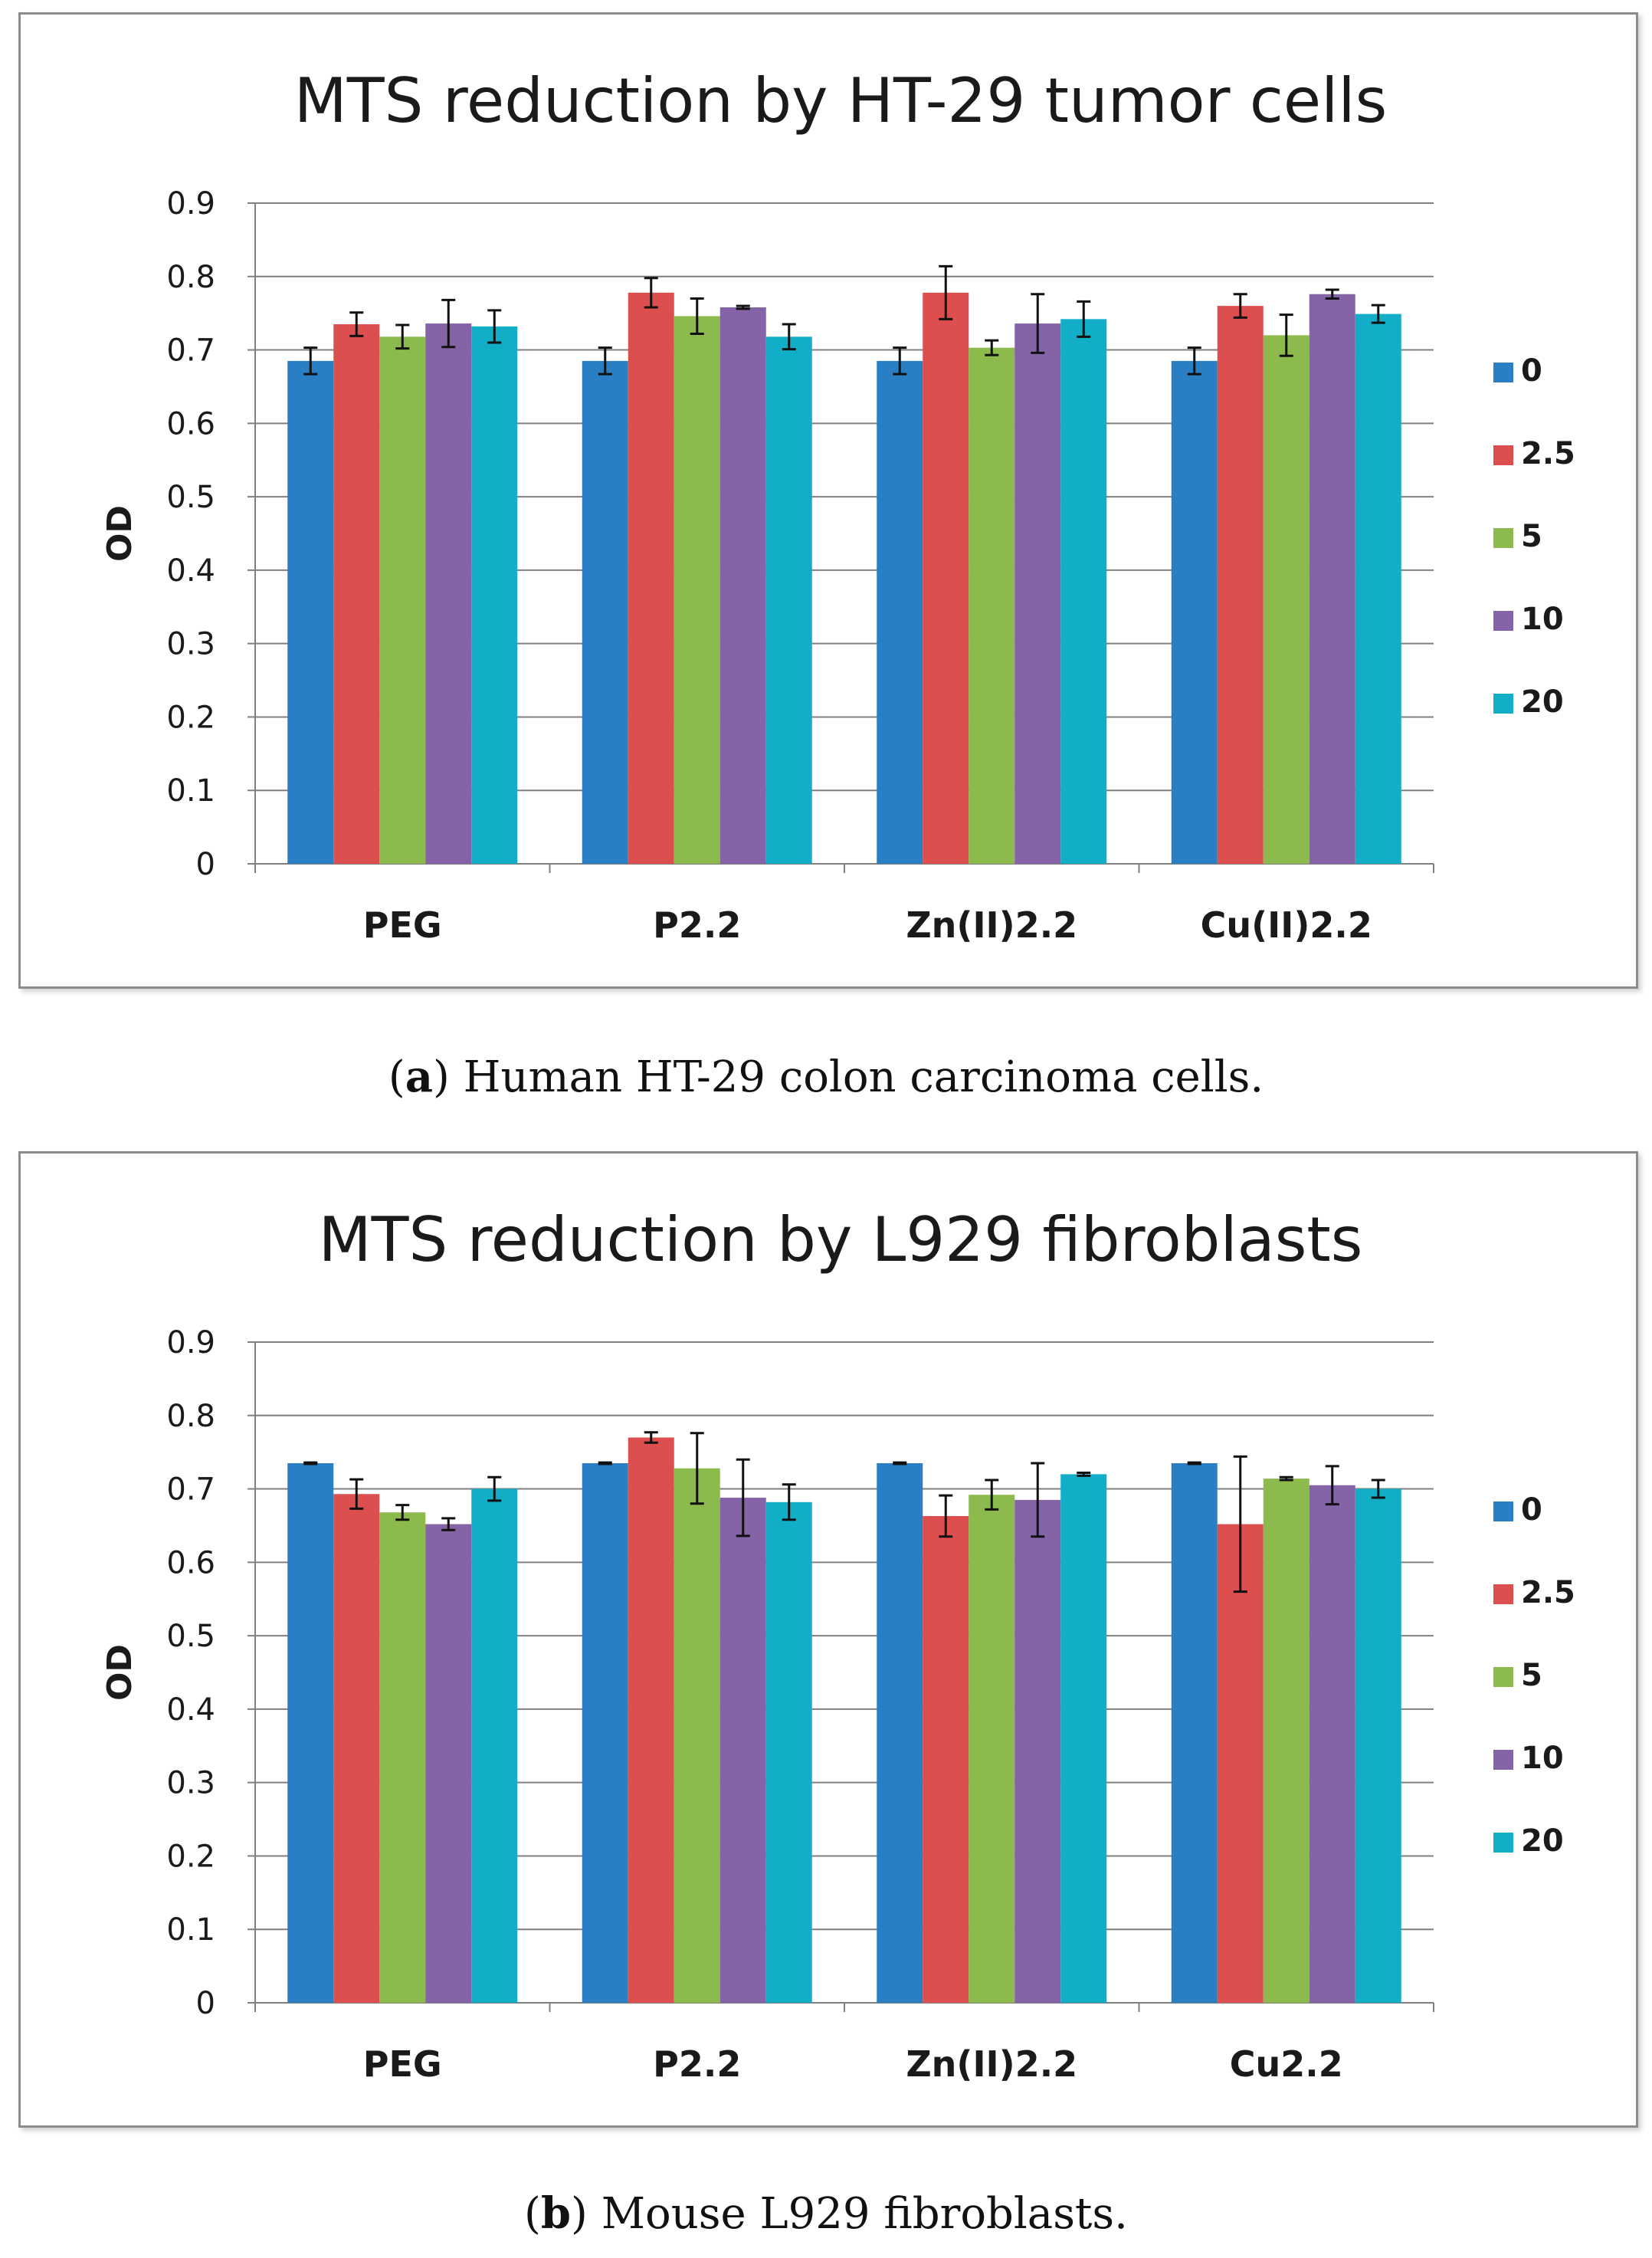 This screenshot has width=1652, height=2258. I want to click on bar-0-Cu(II)2.2, so click(1194, 612).